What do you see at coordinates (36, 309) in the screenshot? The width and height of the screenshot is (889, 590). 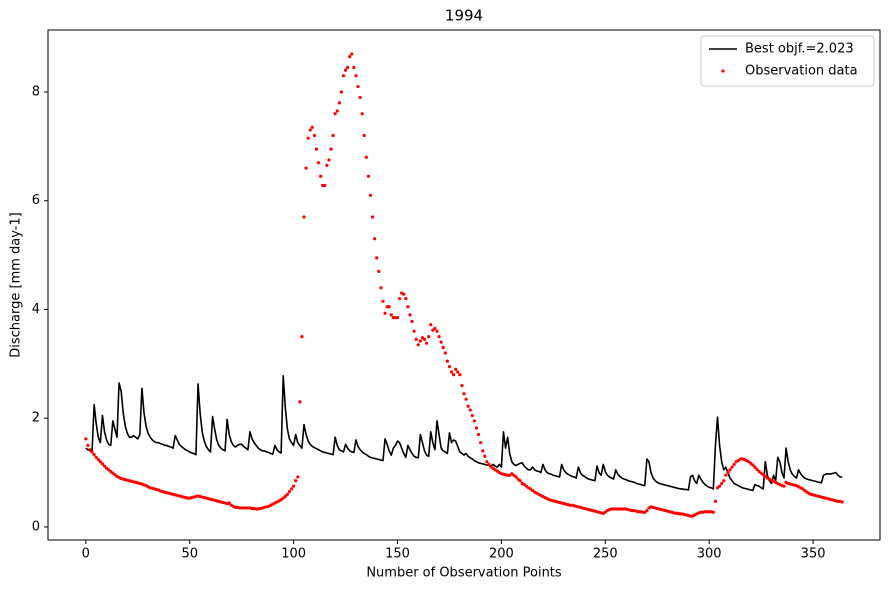 I see `y-tick-label: 4` at bounding box center [36, 309].